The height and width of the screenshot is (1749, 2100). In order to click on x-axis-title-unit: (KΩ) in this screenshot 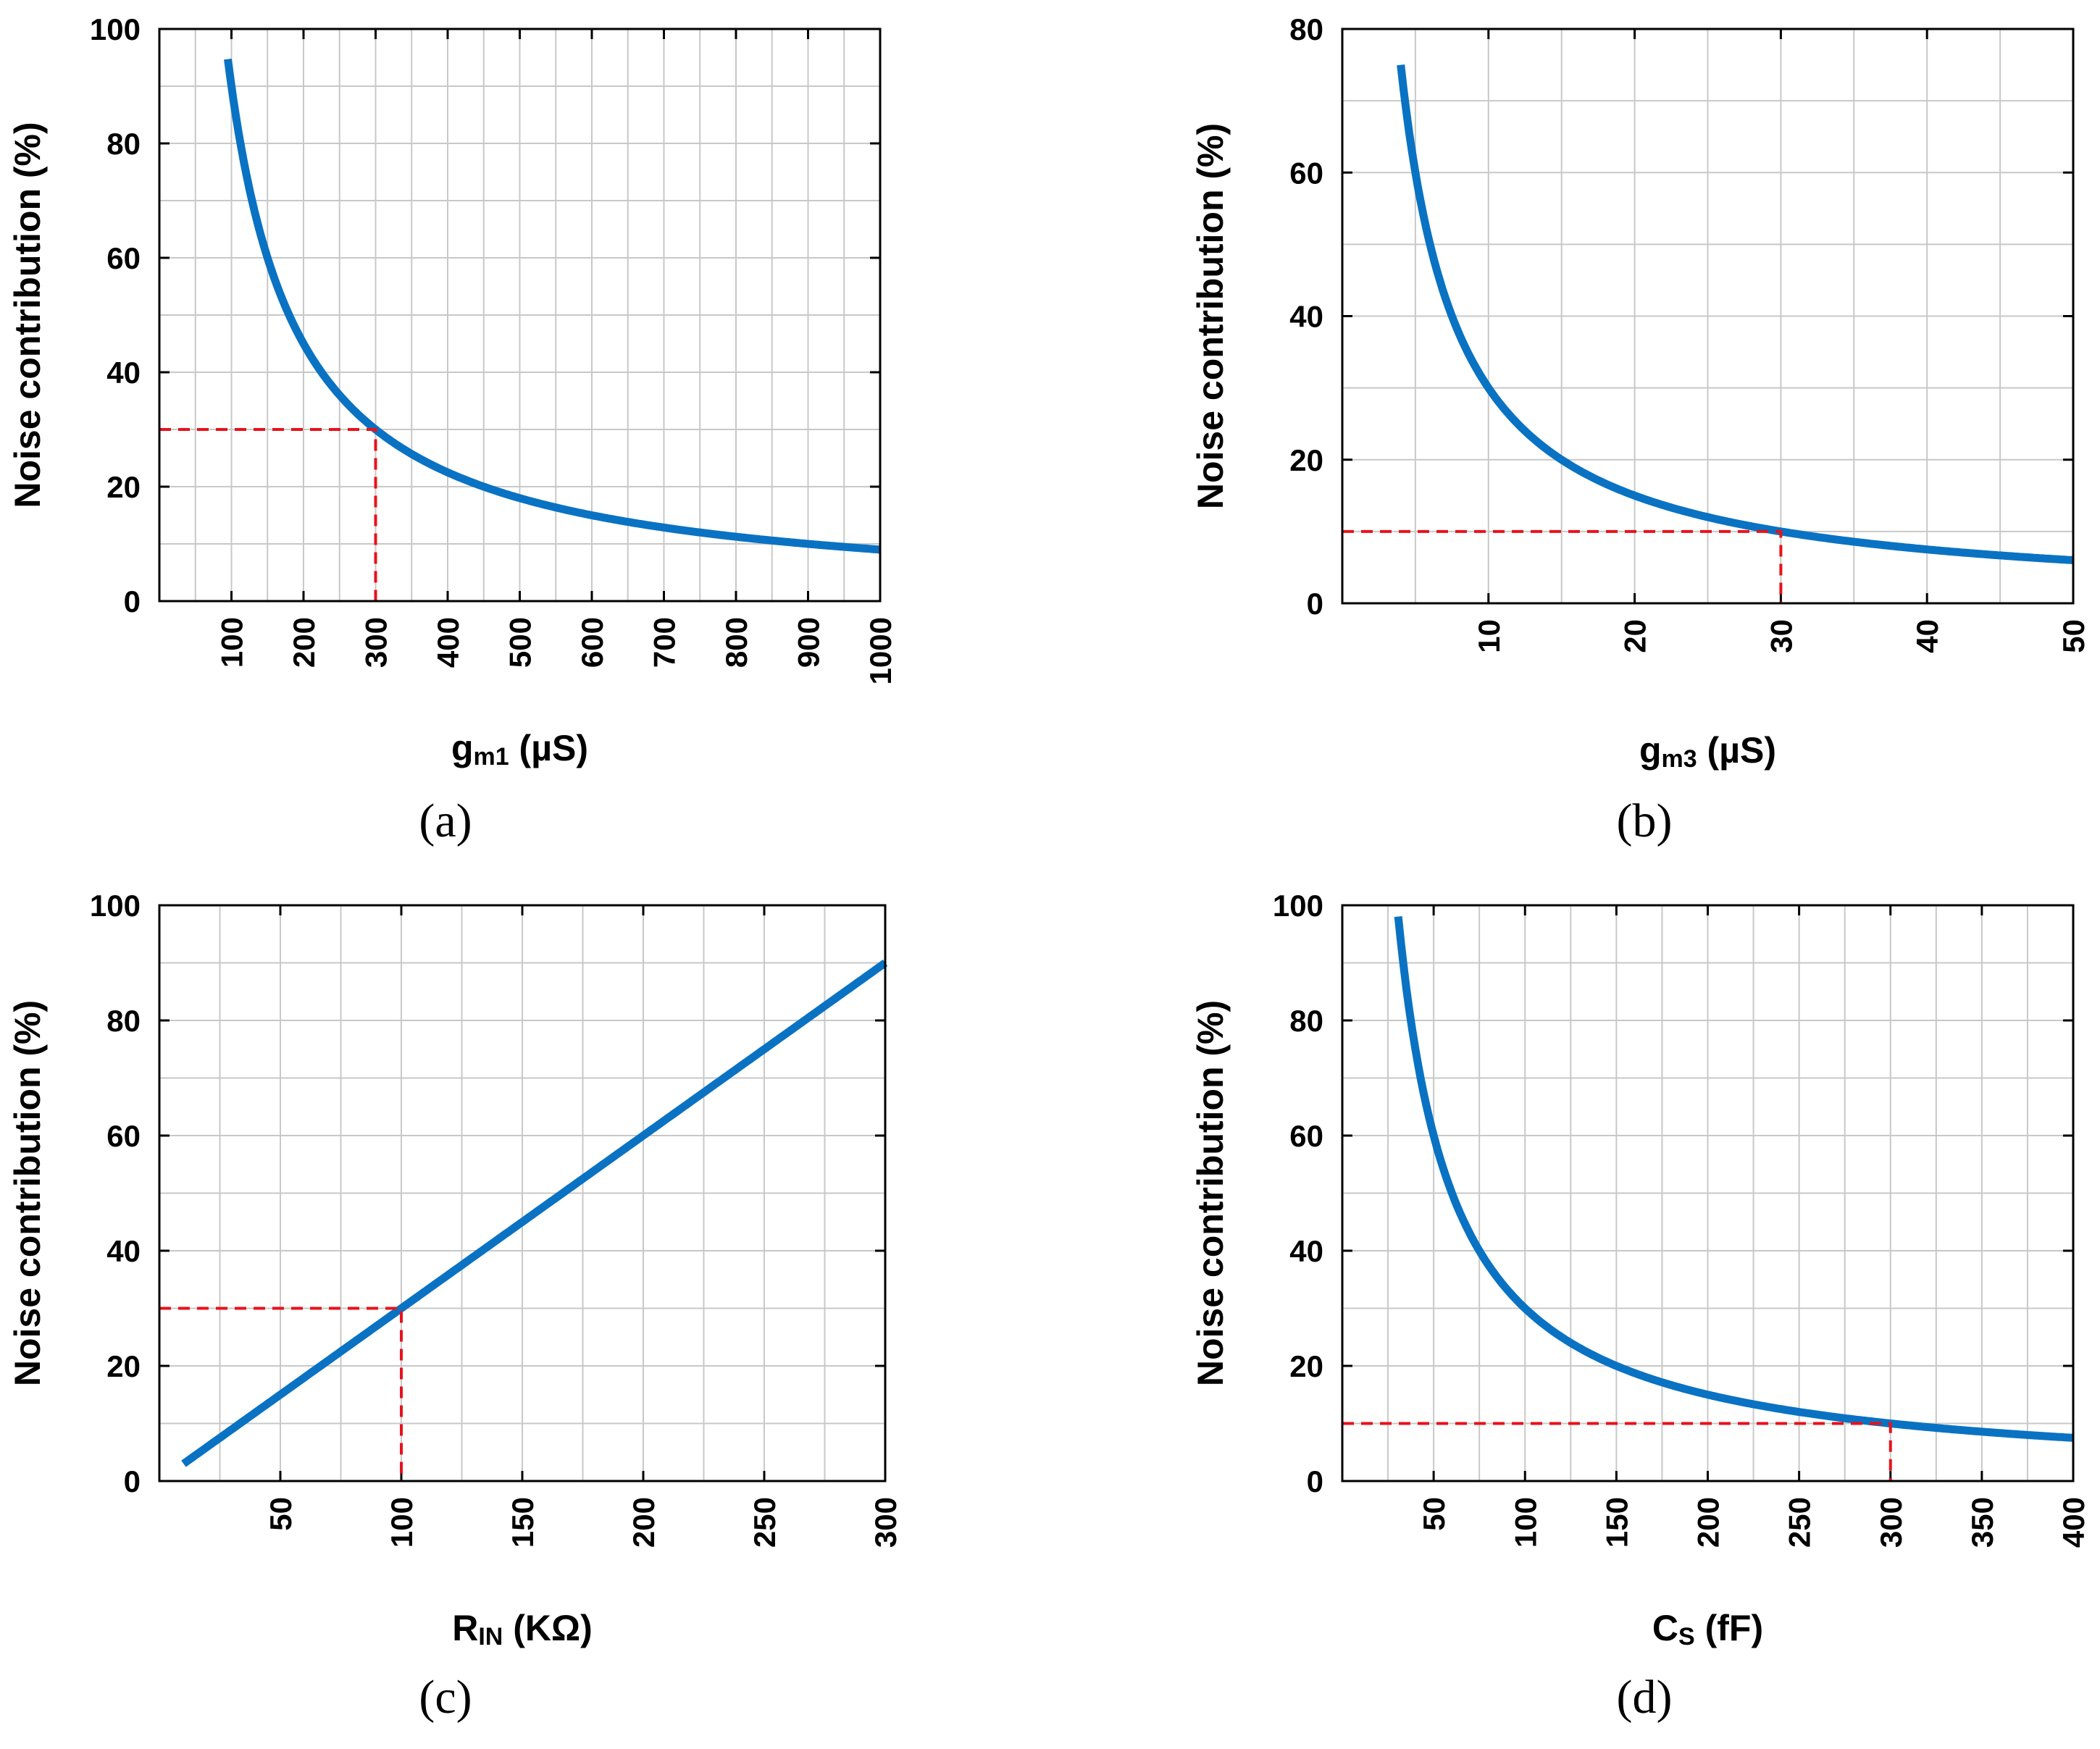, I will do `click(547, 1628)`.